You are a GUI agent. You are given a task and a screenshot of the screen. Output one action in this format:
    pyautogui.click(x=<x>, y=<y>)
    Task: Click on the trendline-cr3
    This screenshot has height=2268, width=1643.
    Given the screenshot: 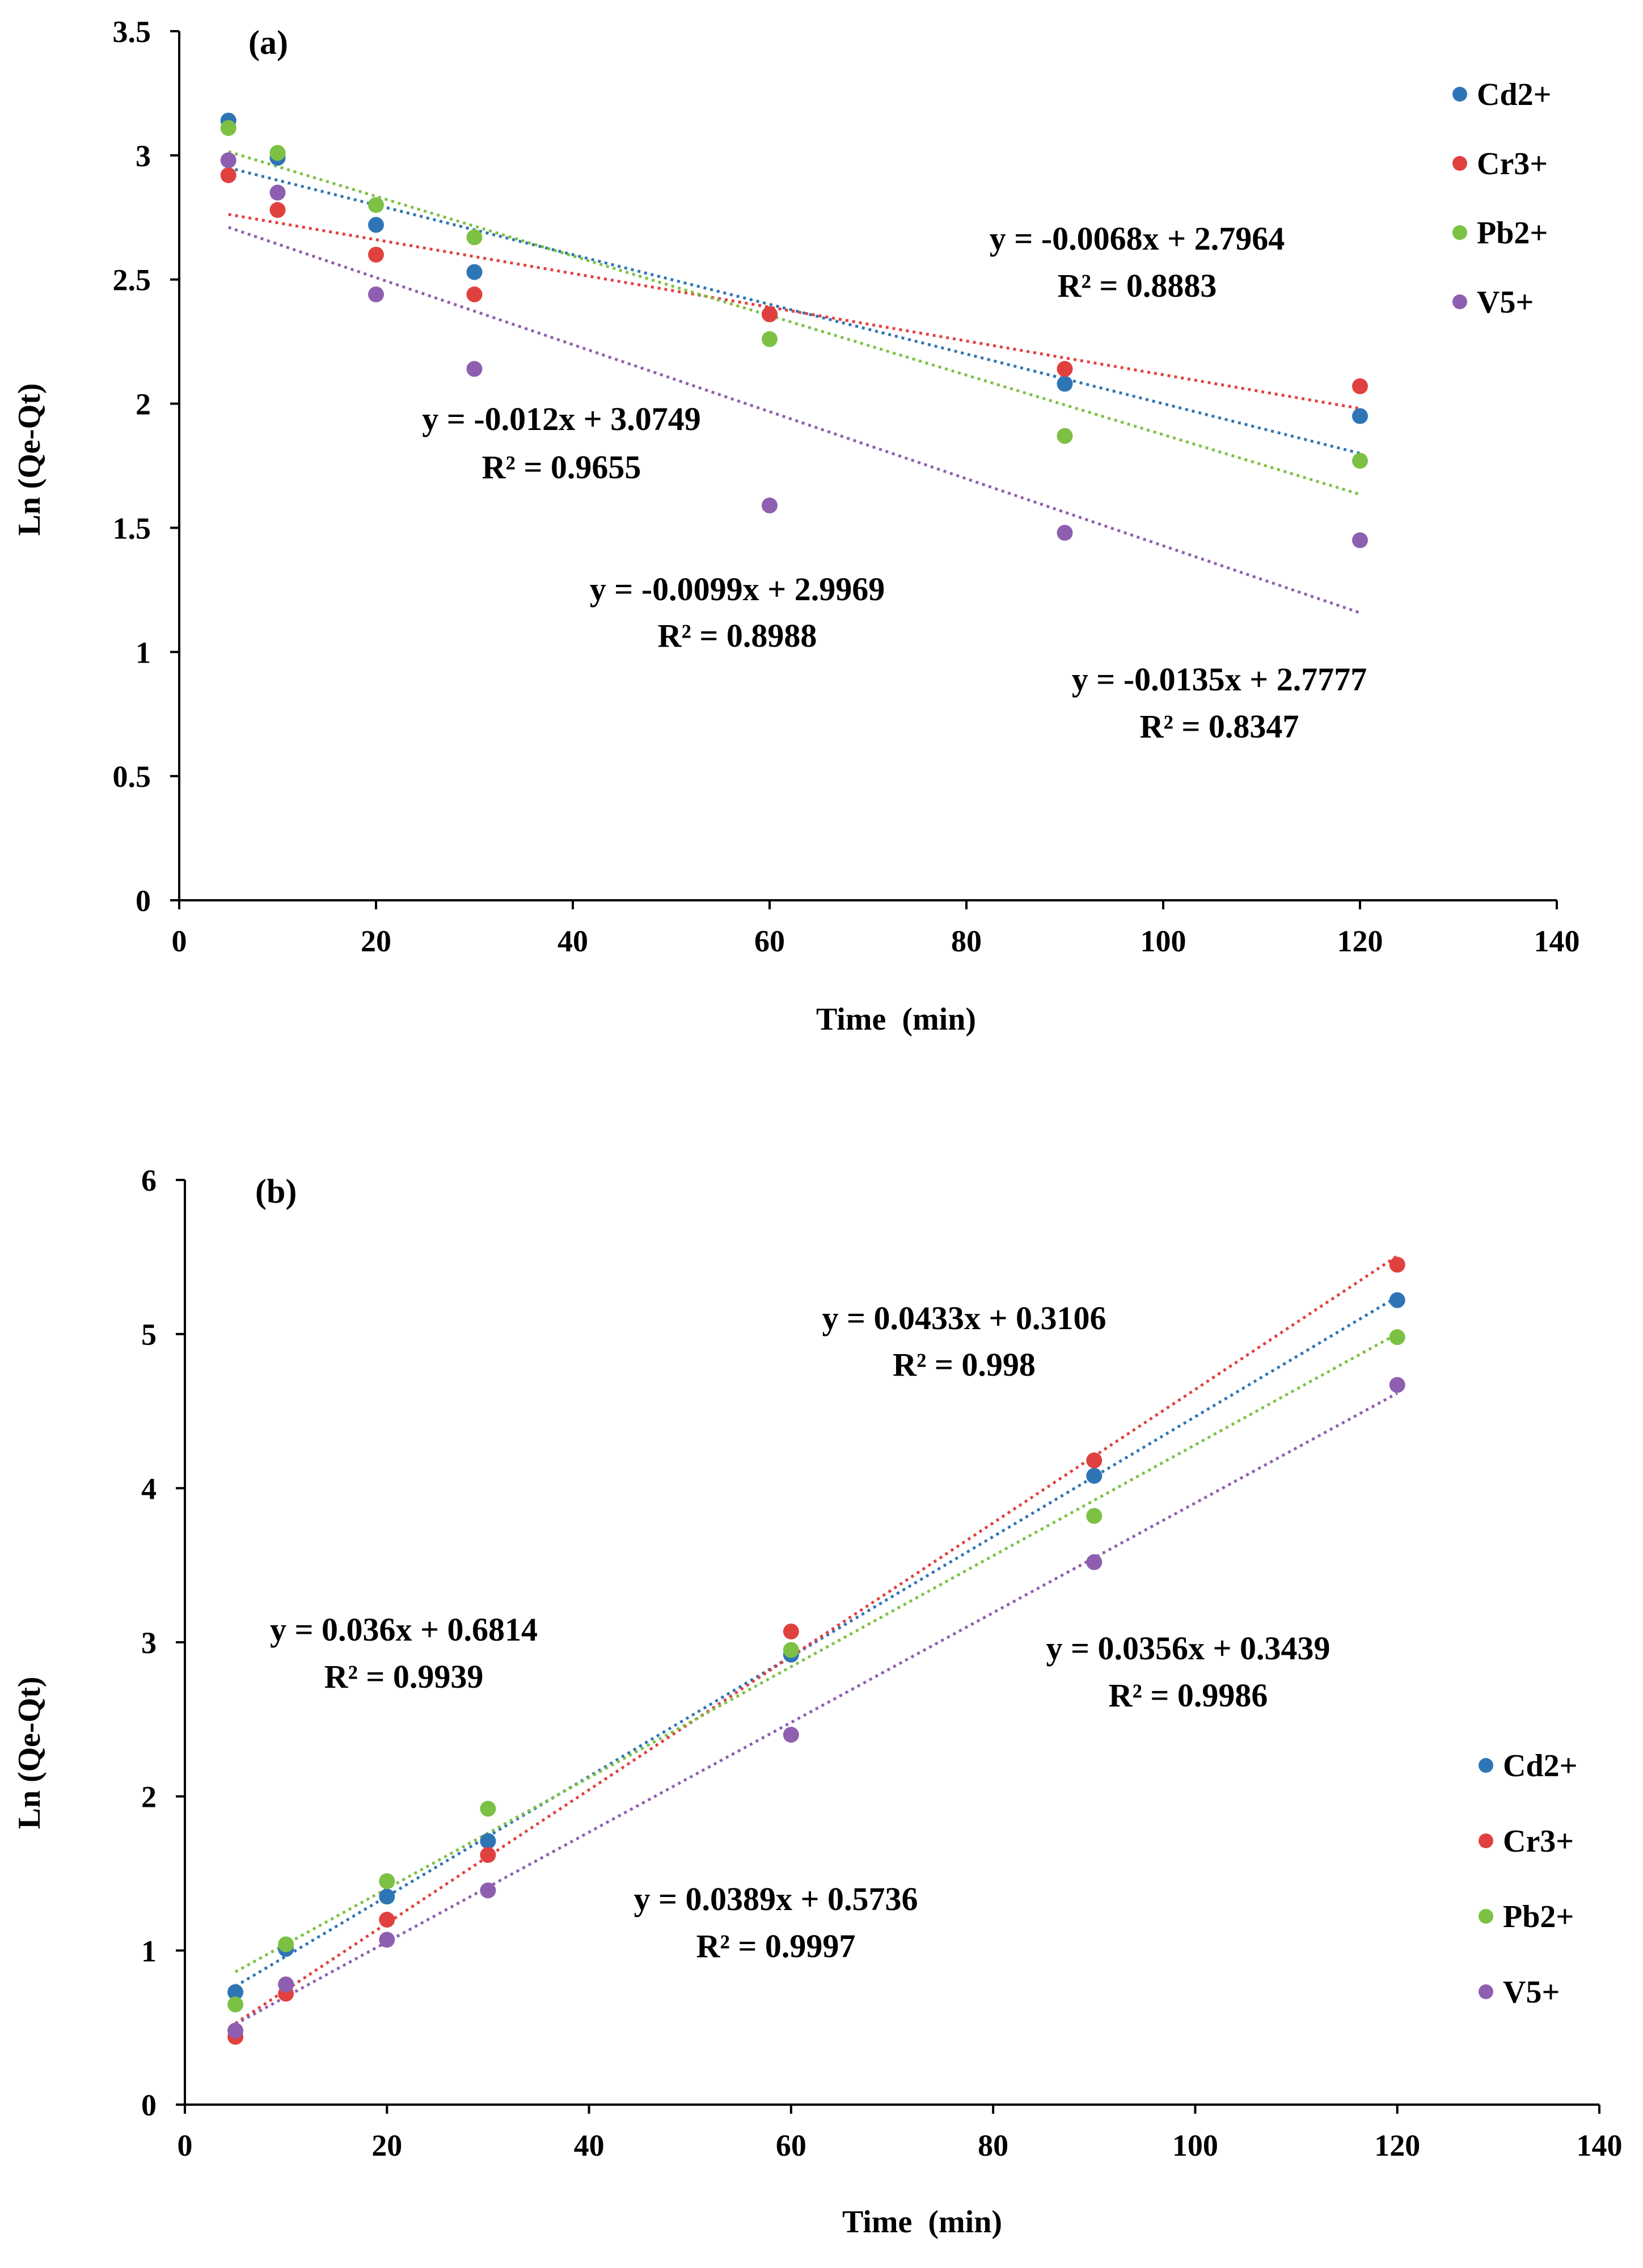 What is the action you would take?
    pyautogui.click(x=794, y=311)
    